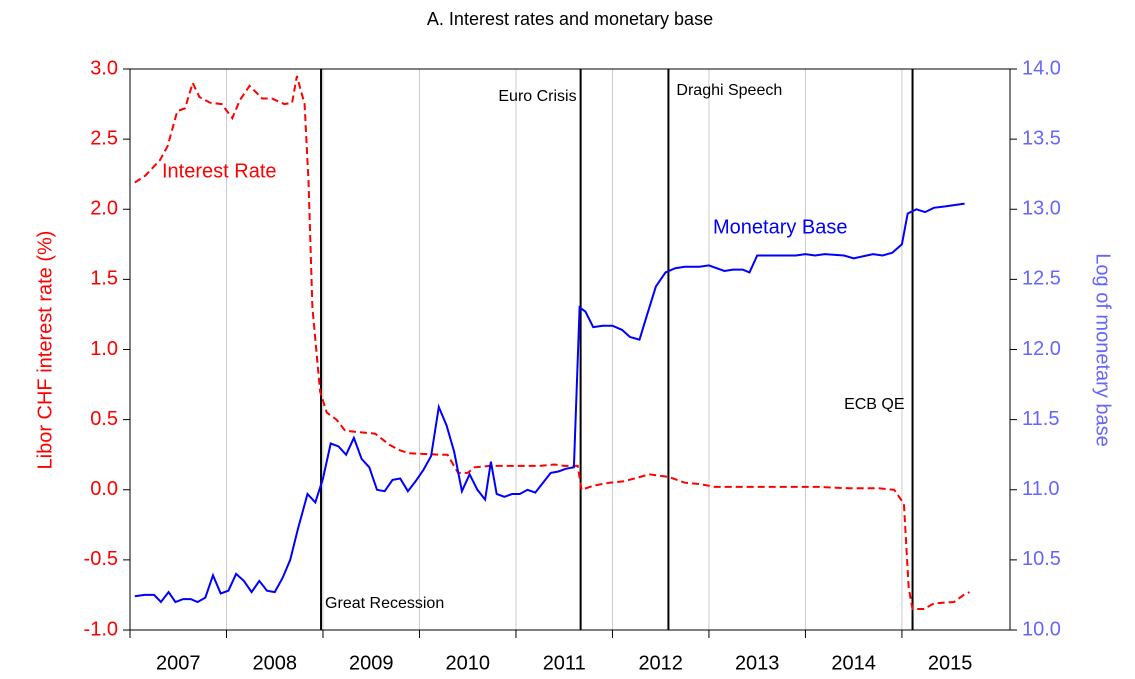  What do you see at coordinates (950, 663) in the screenshot?
I see `x-tick-label: 2015` at bounding box center [950, 663].